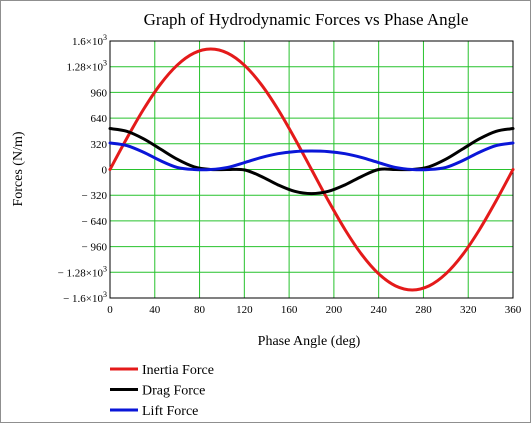  Describe the element at coordinates (334, 310) in the screenshot. I see `x-tick-label: 200` at that location.